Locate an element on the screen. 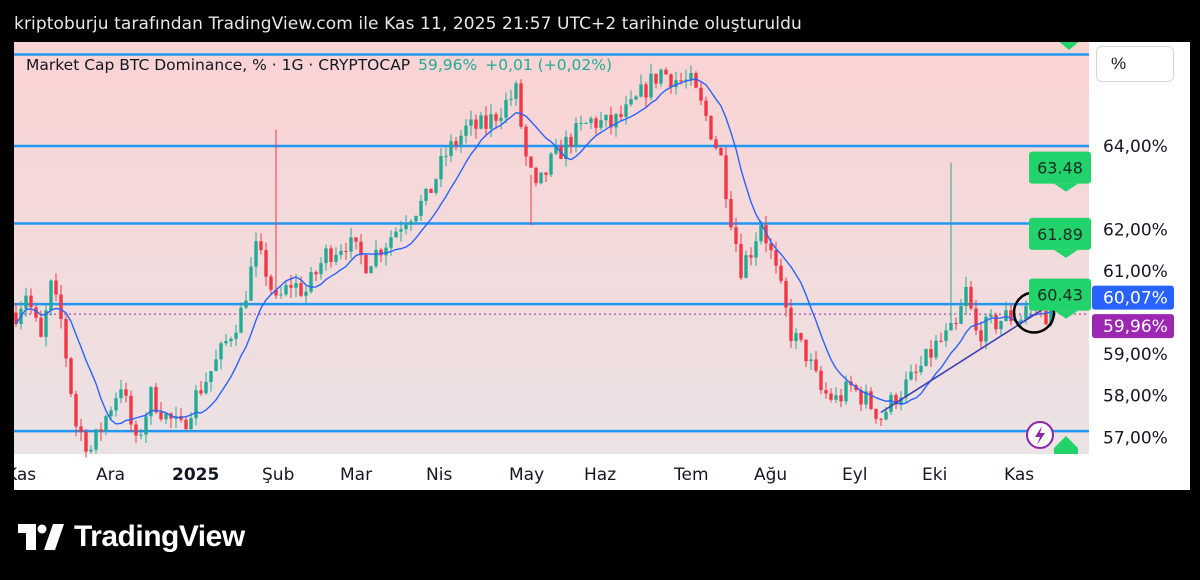 The image size is (1200, 580). ma-value-tag: 60,07% is located at coordinates (1133, 297).